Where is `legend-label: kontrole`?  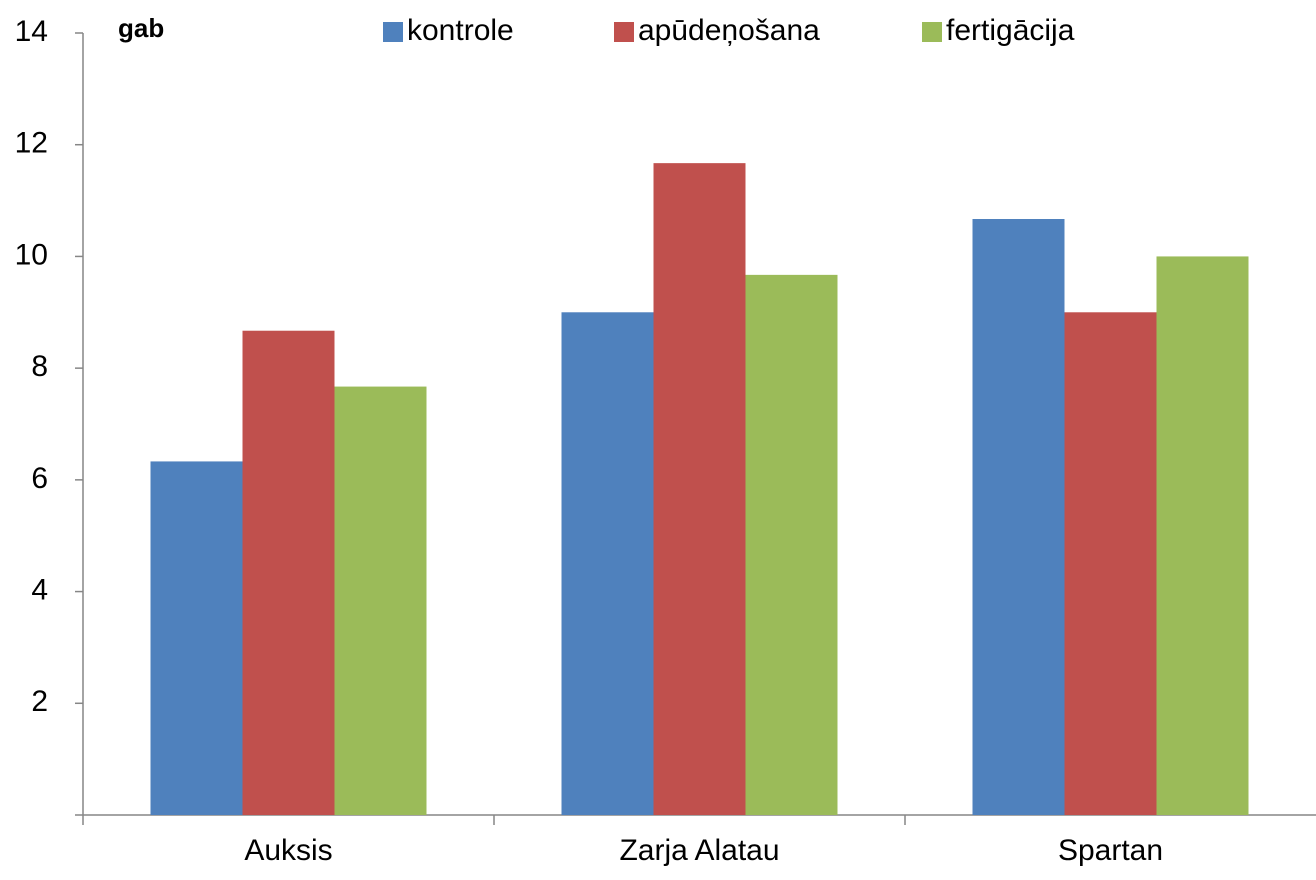
legend-label: kontrole is located at coordinates (460, 30).